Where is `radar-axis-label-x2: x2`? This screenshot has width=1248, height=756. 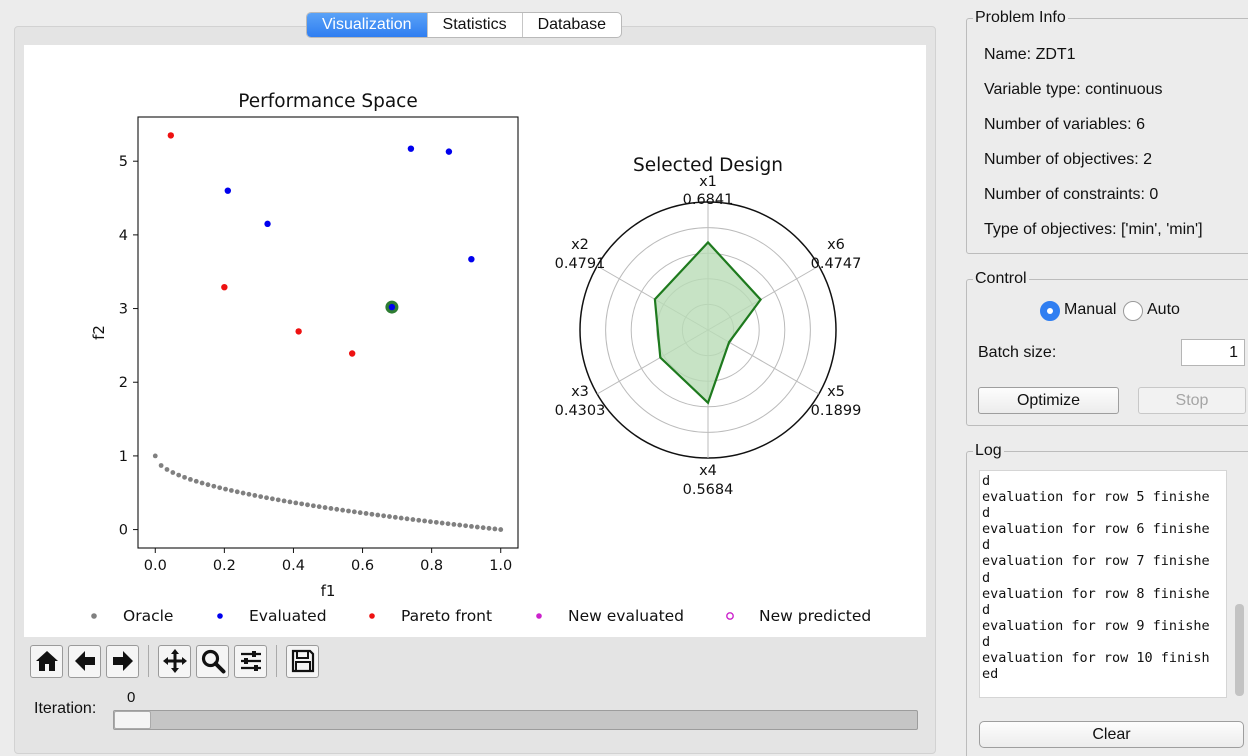 radar-axis-label-x2: x2 is located at coordinates (580, 245).